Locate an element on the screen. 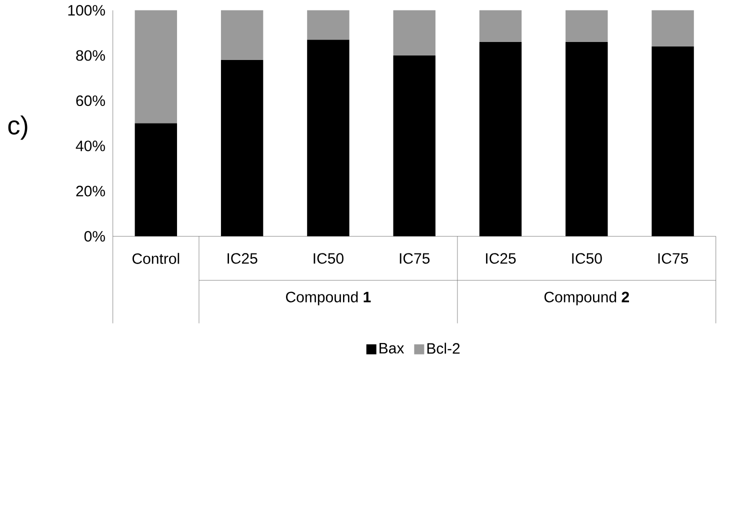  y-tick-label: 20% is located at coordinates (90, 191).